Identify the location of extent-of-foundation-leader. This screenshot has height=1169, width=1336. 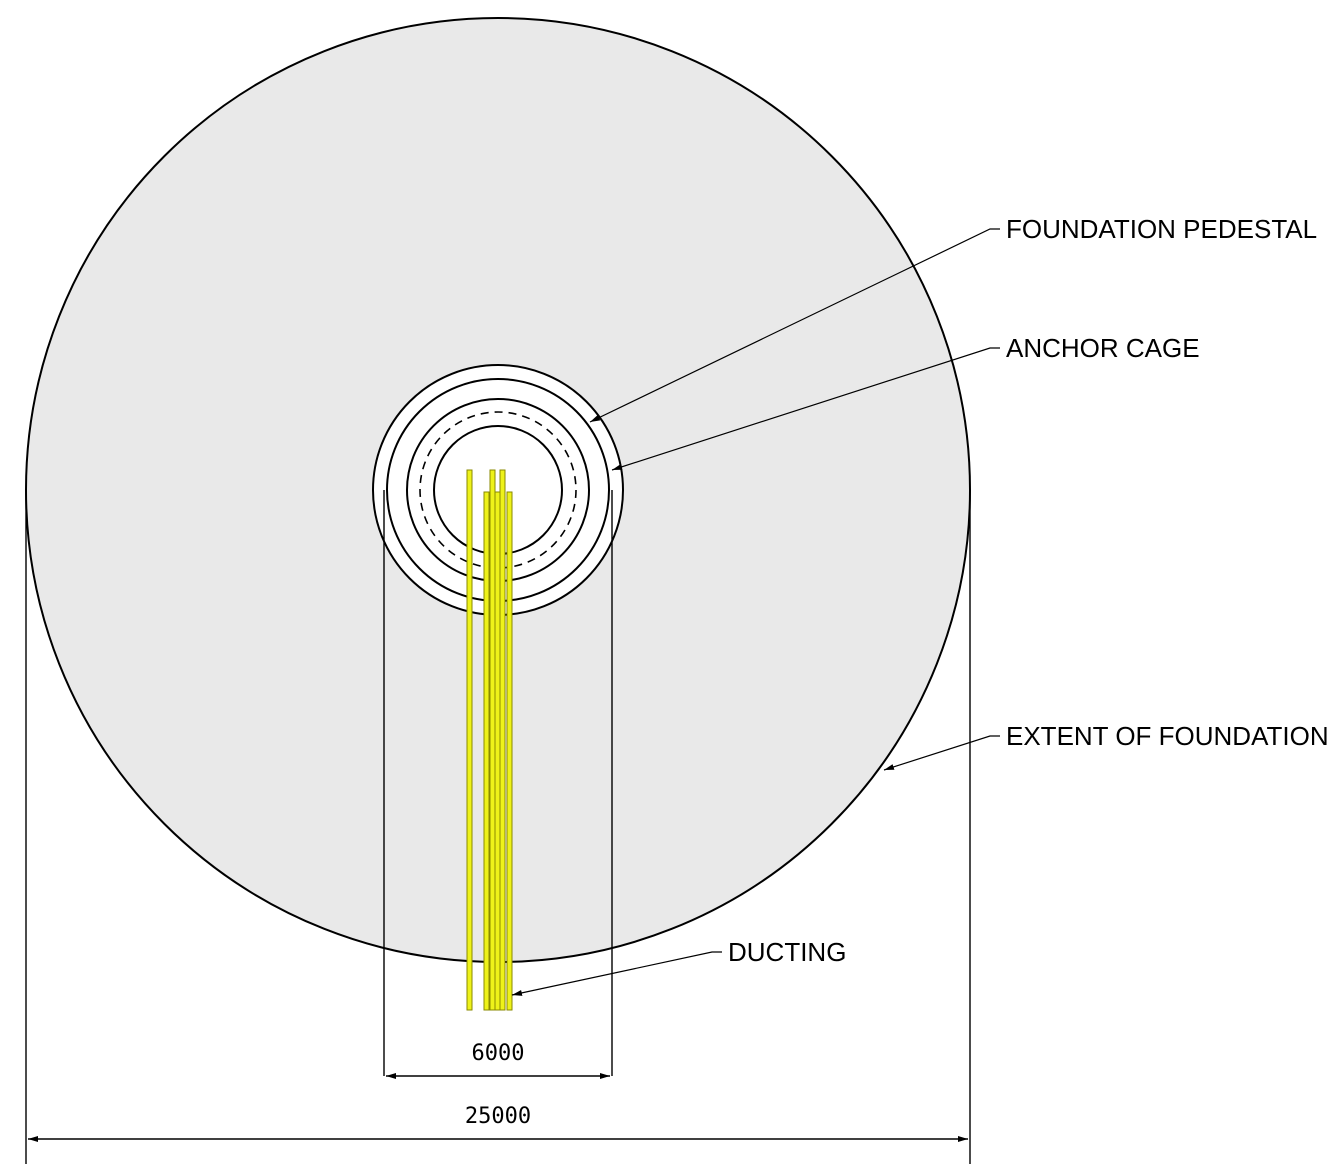
(941, 753).